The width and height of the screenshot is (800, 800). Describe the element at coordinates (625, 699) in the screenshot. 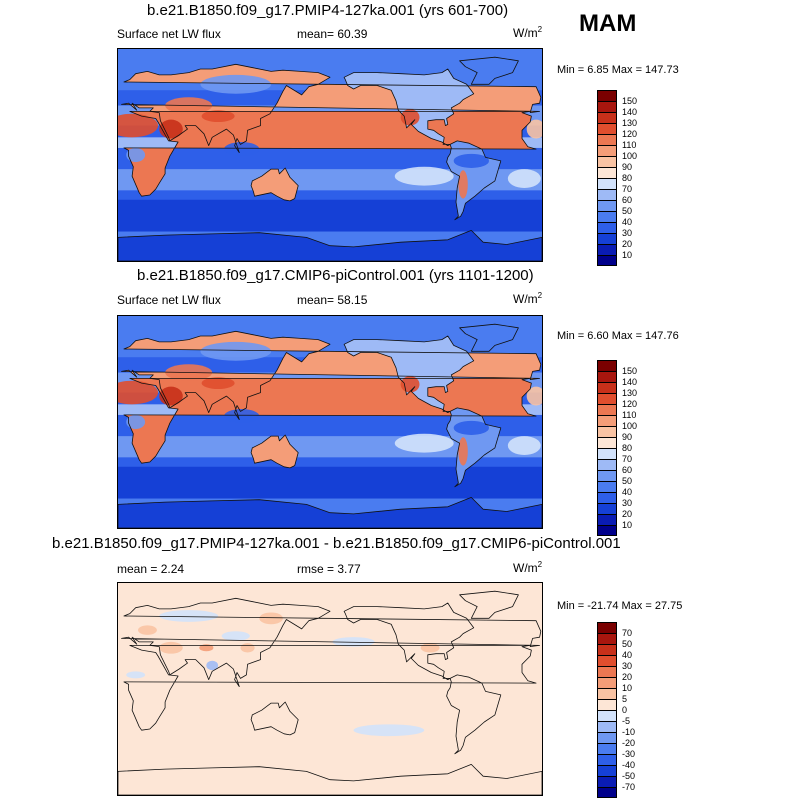

I see `colorbar-tick-label: 5` at that location.